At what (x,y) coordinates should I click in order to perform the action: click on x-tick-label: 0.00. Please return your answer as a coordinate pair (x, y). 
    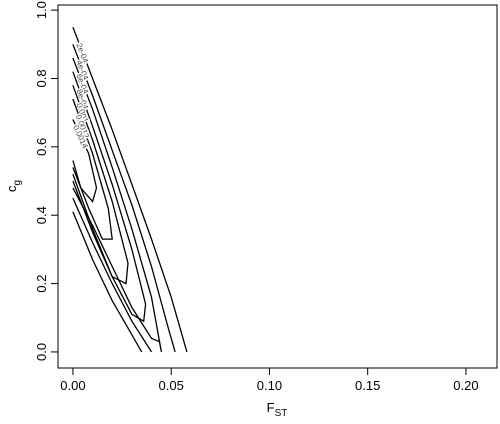
    Looking at the image, I should click on (72, 385).